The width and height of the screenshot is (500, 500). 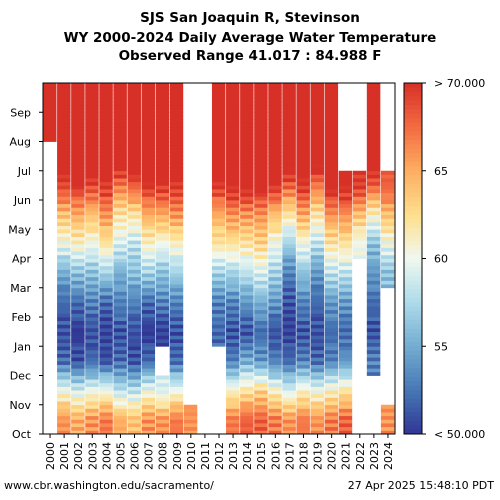 What do you see at coordinates (20, 112) in the screenshot?
I see `y-tick-label: Sep` at bounding box center [20, 112].